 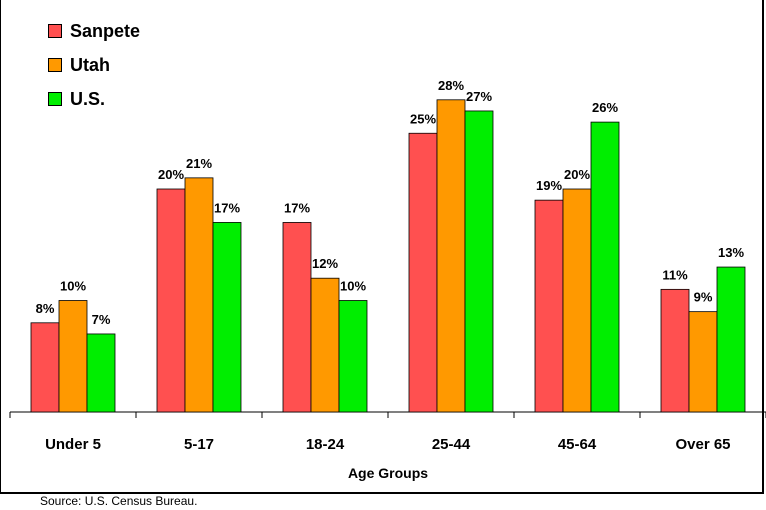 I want to click on category-label: Over 65, so click(x=702, y=444).